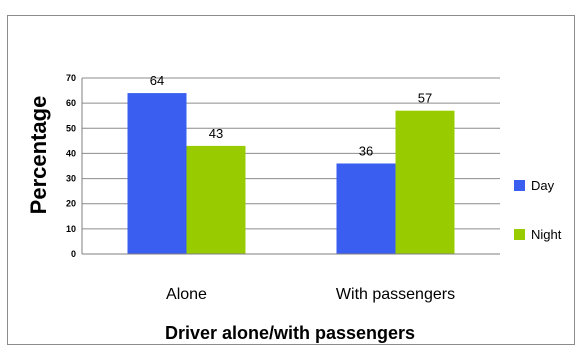 This screenshot has height=351, width=582. What do you see at coordinates (71, 179) in the screenshot?
I see `y-tick-label: 30` at bounding box center [71, 179].